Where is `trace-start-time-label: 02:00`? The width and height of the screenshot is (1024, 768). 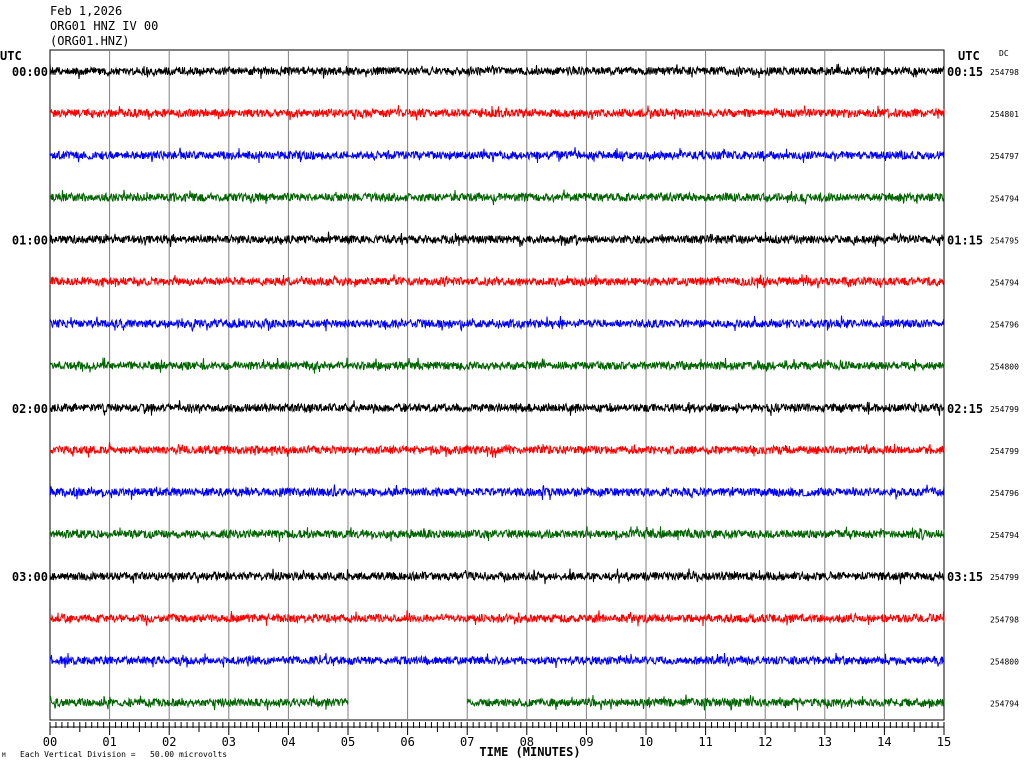
trace-start-time-label: 02:00 is located at coordinates (30, 409).